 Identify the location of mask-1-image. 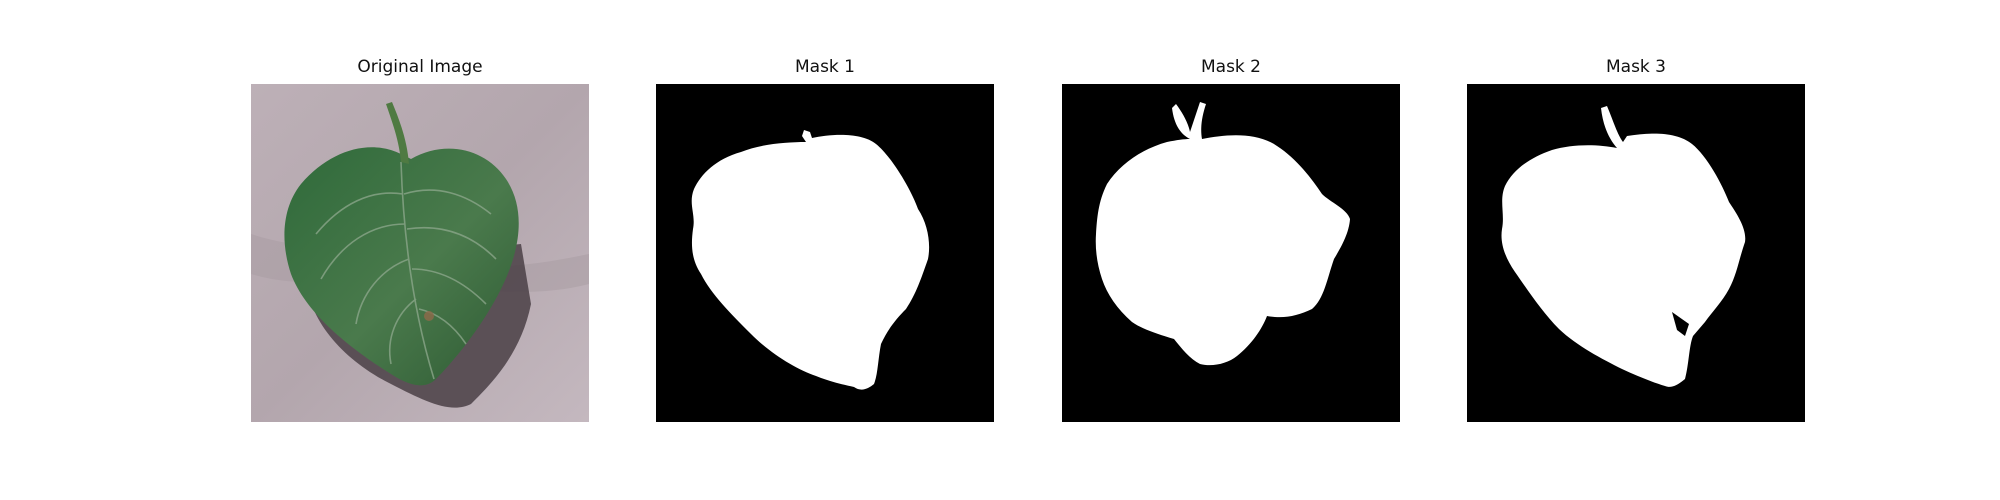
(825, 253).